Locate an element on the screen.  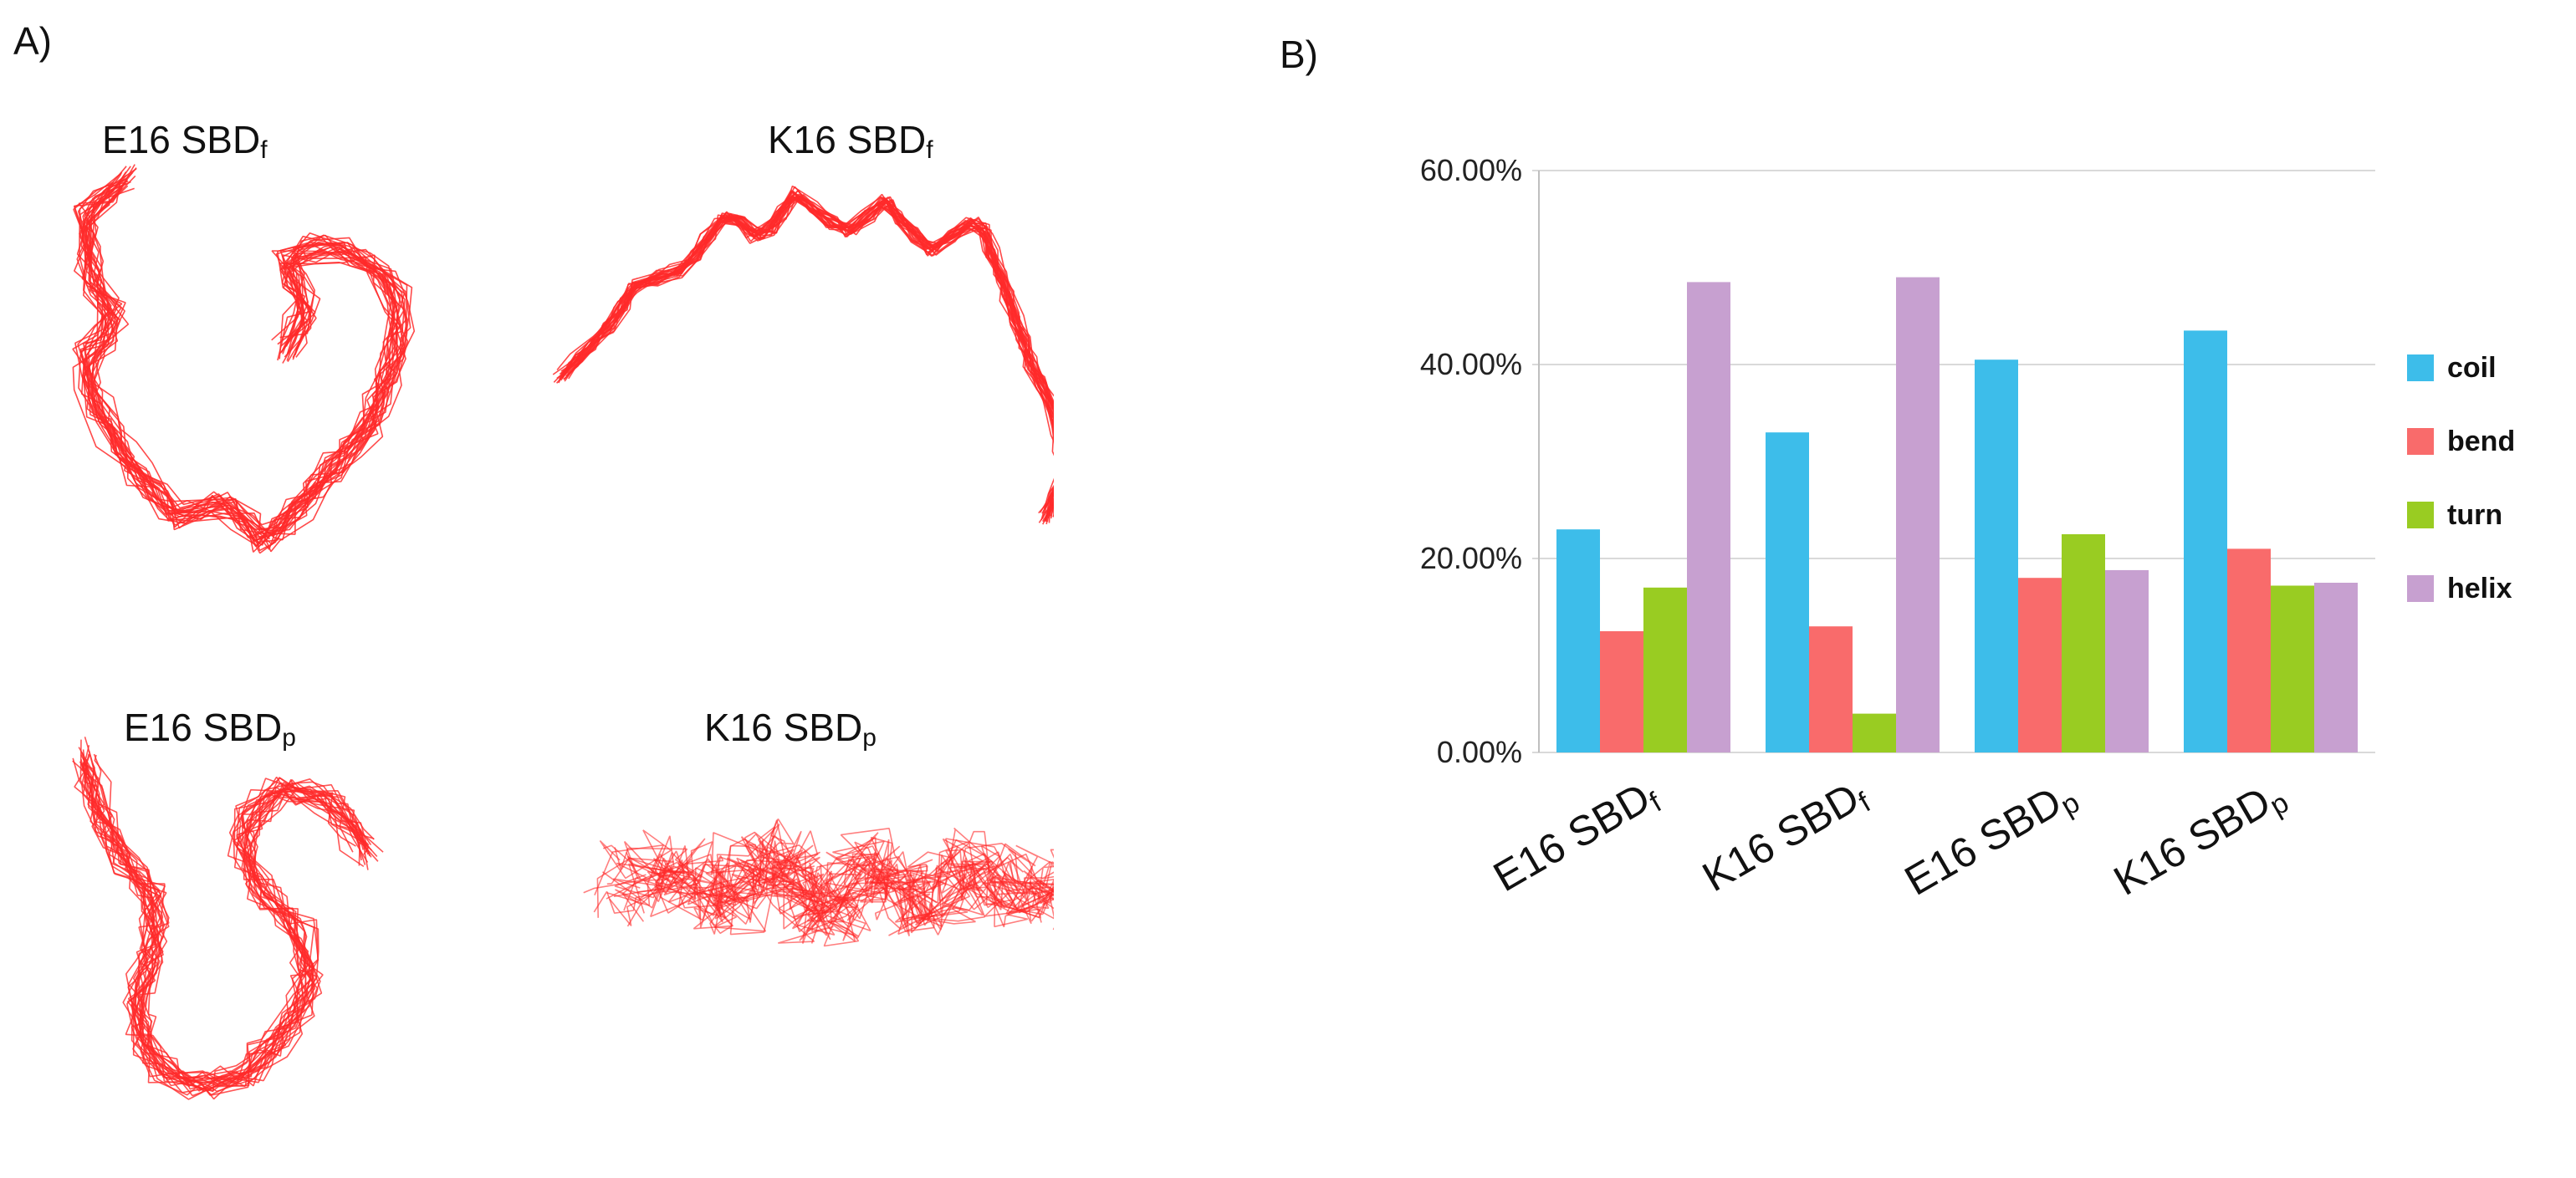
legend-item-turn: turn is located at coordinates (2461, 515).